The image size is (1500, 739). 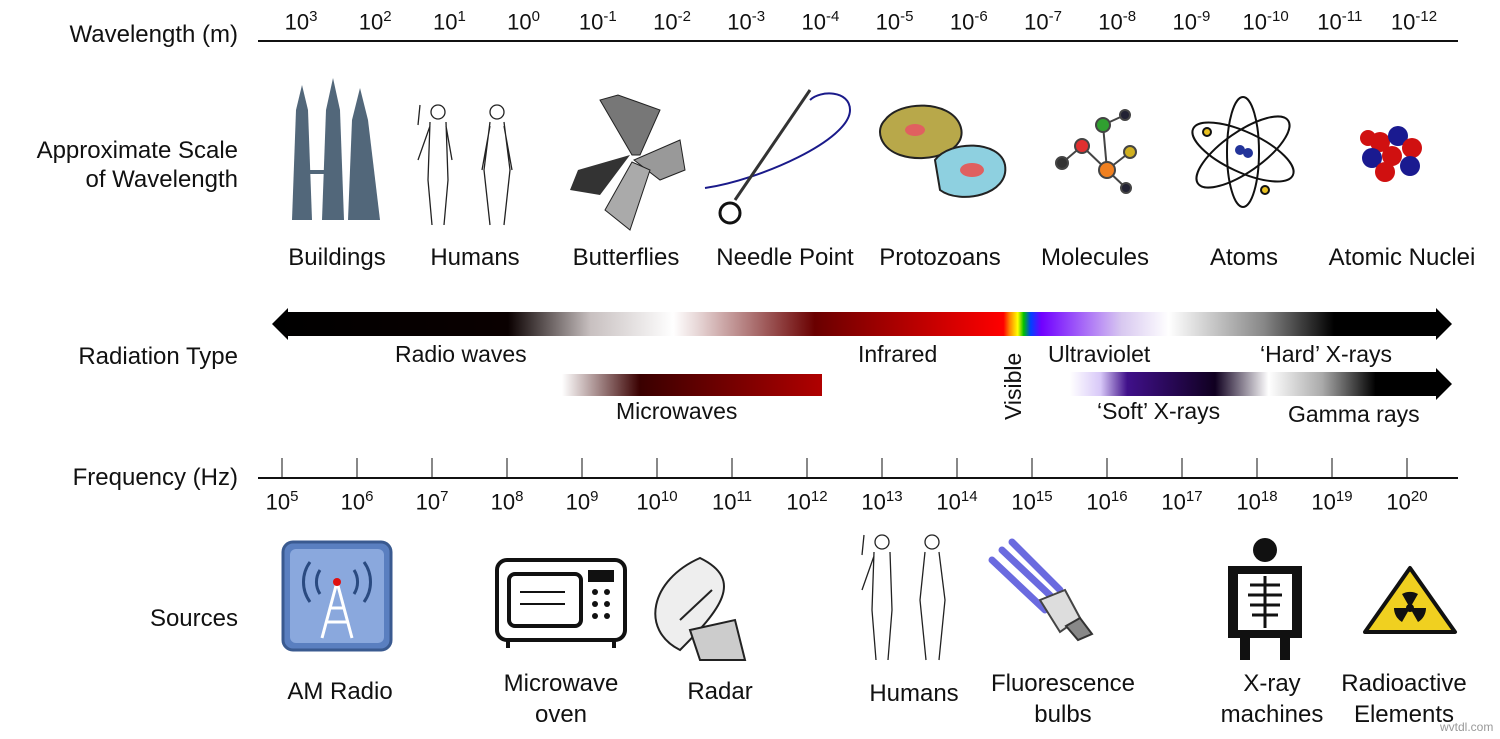 What do you see at coordinates (1191, 21) in the screenshot?
I see `tick-label: 10⁻⁹` at bounding box center [1191, 21].